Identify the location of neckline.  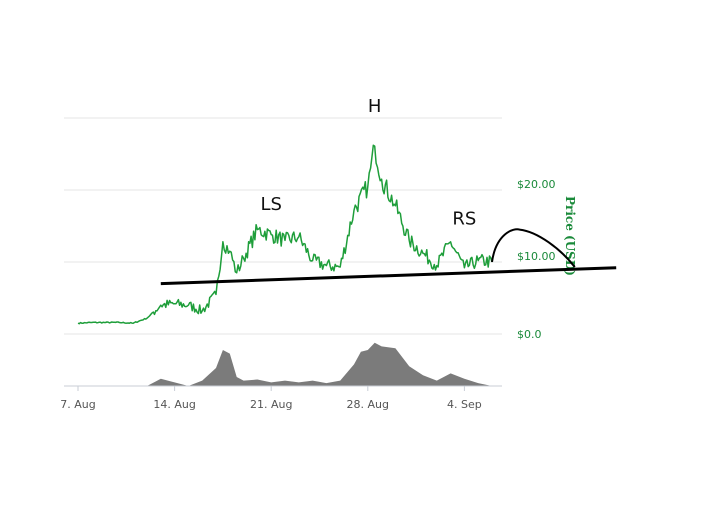
(388, 276).